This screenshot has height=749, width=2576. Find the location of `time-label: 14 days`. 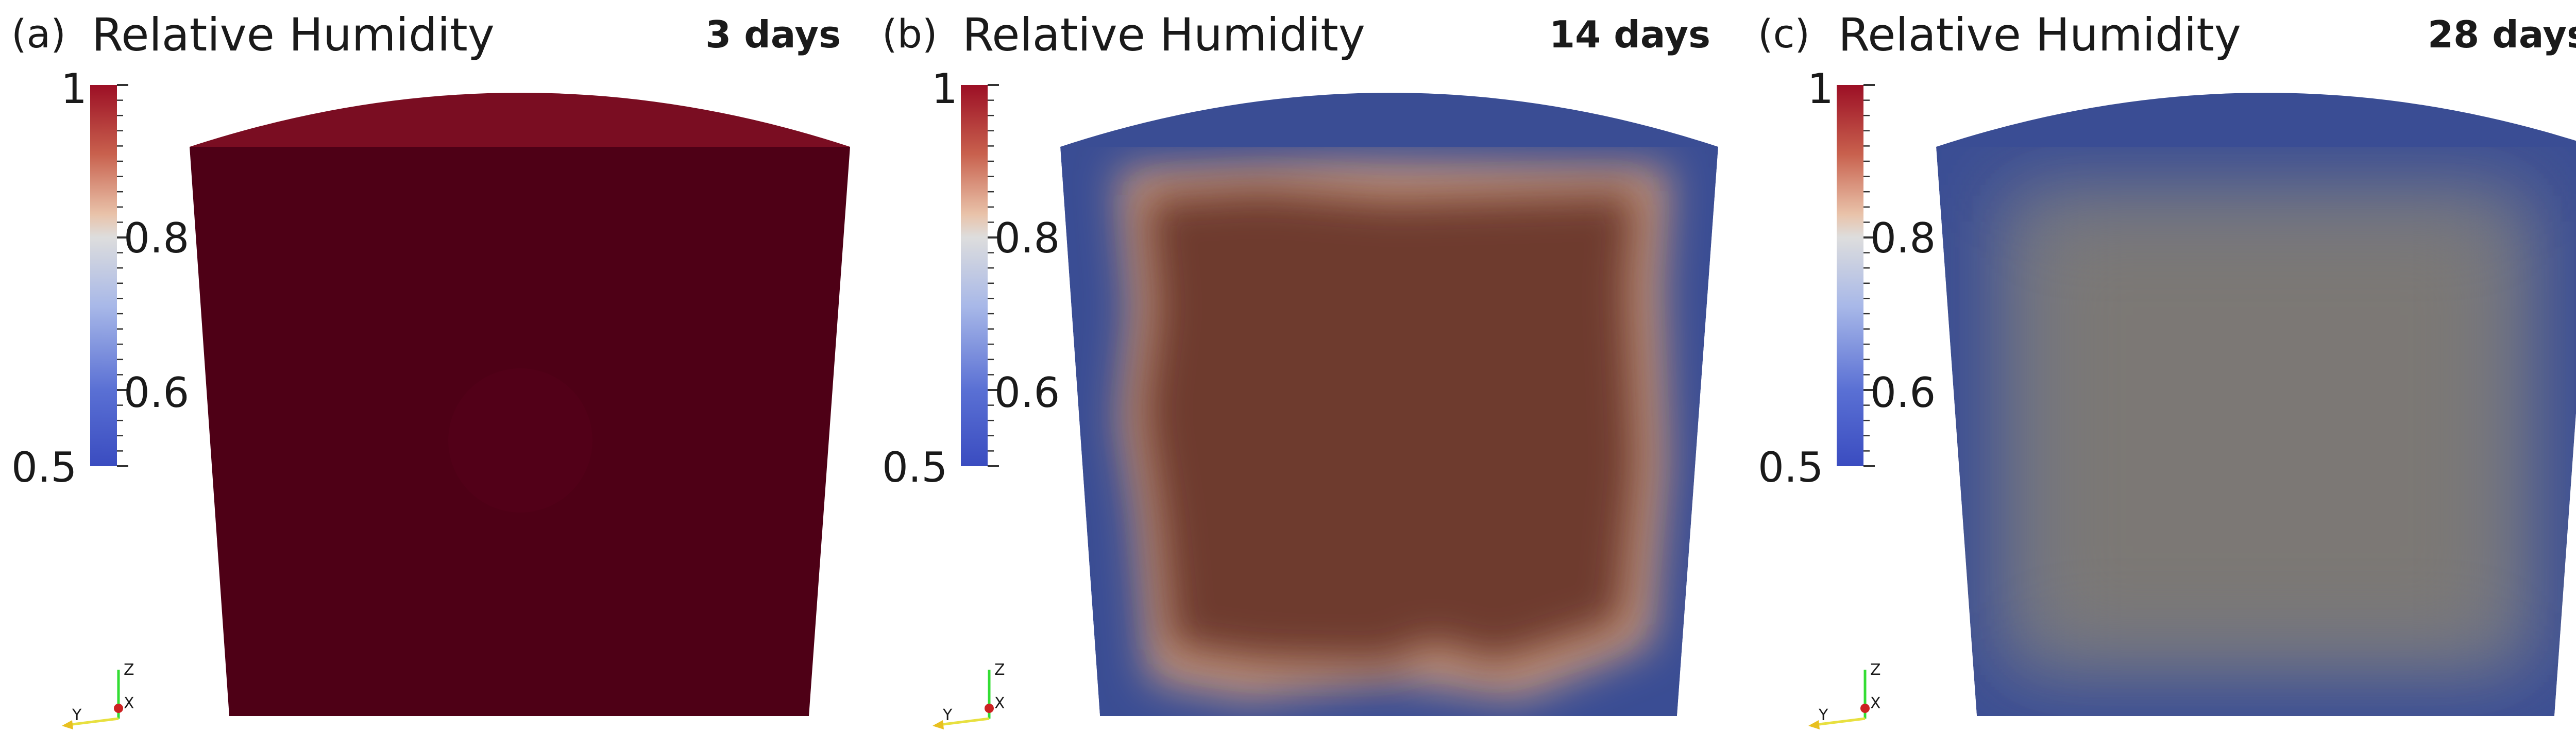

time-label: 14 days is located at coordinates (1629, 34).